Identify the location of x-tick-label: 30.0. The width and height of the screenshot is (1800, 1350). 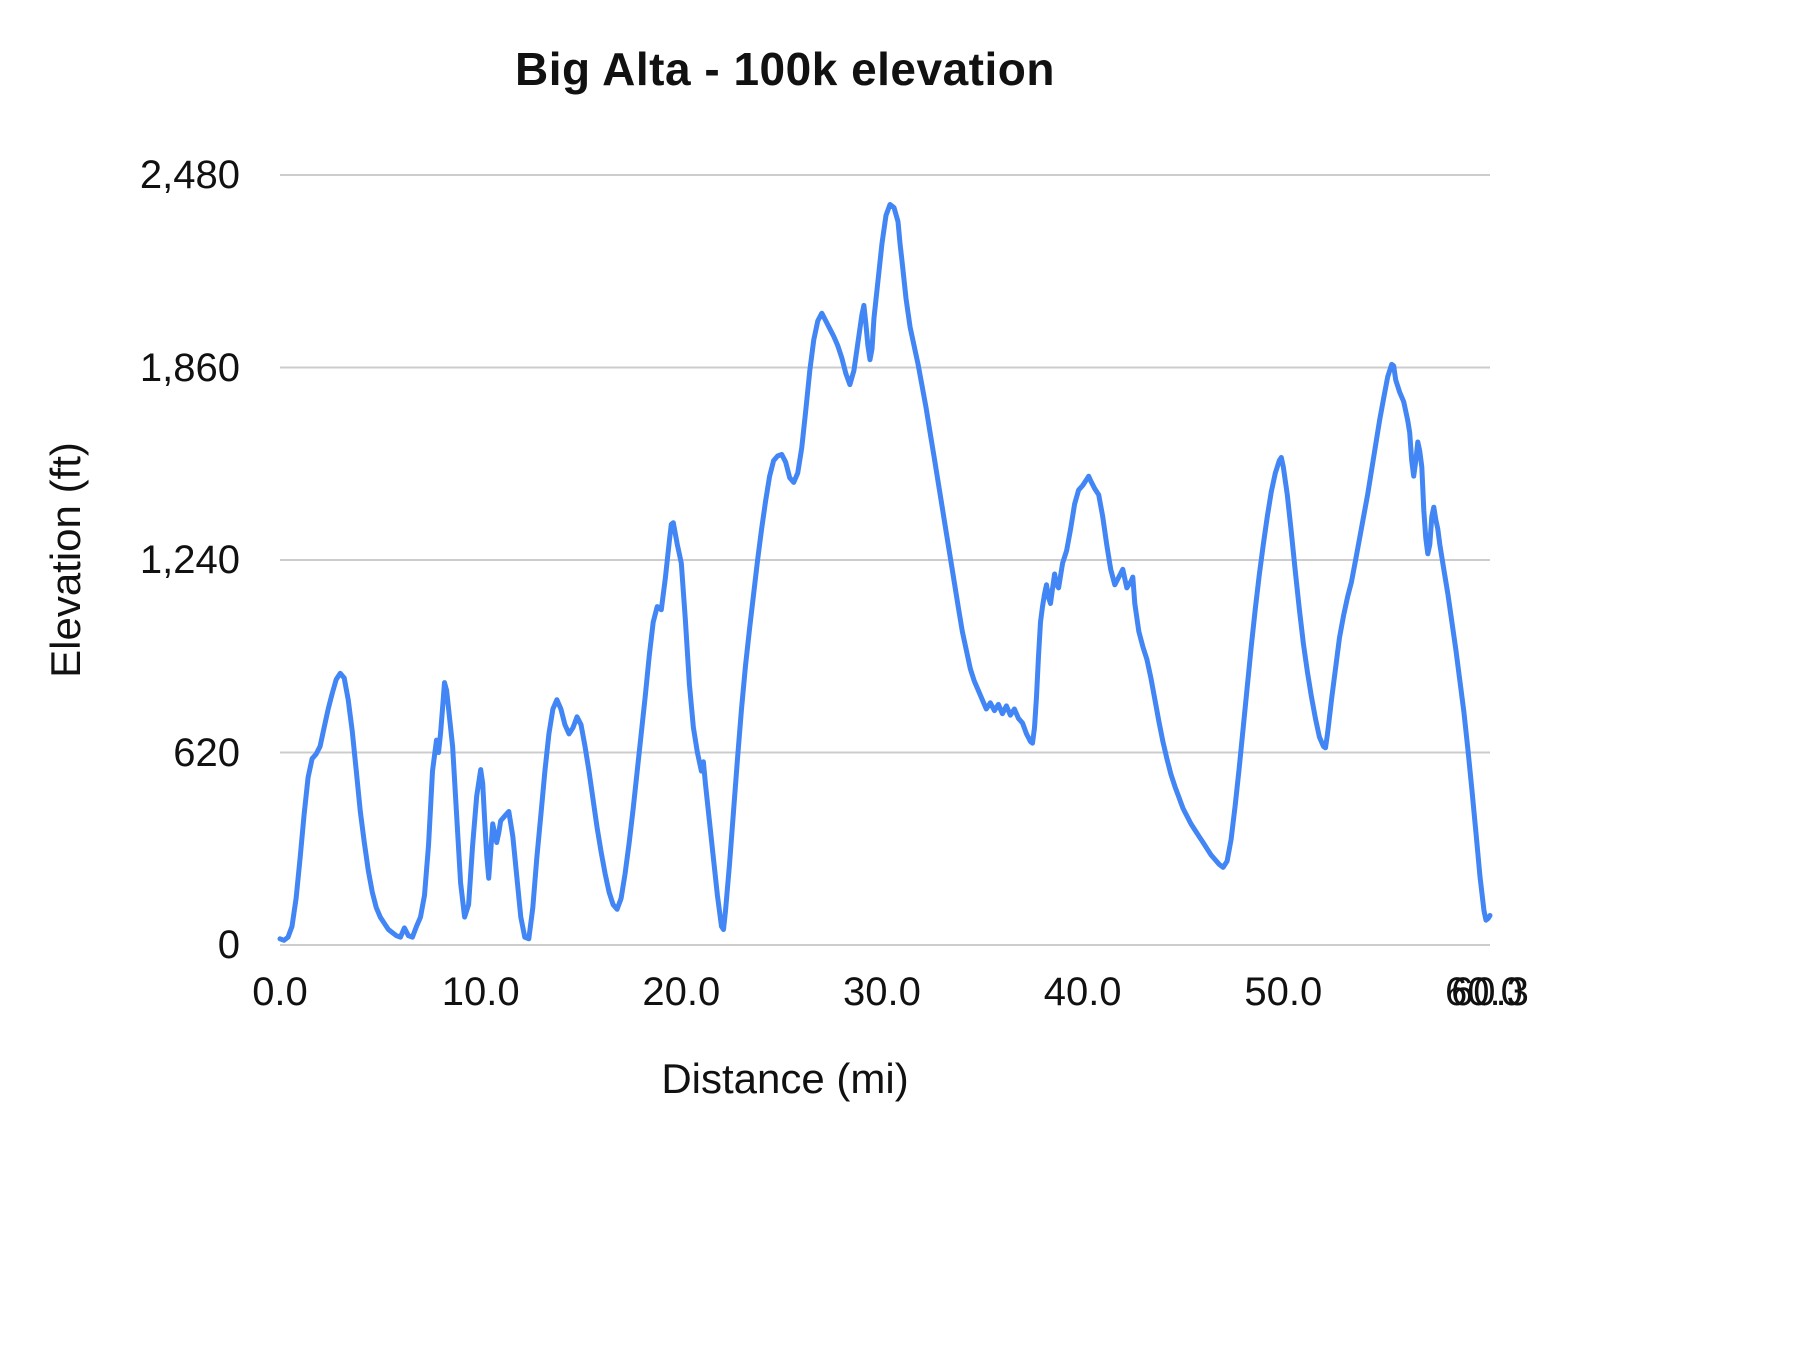
(882, 992).